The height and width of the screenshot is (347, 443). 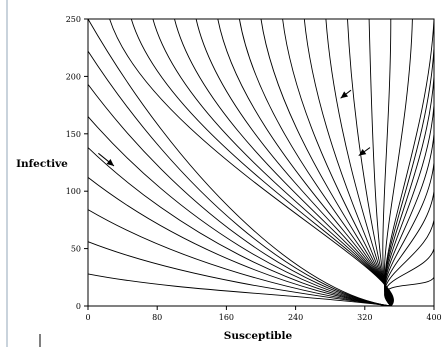 What do you see at coordinates (73, 134) in the screenshot?
I see `y-tick-label: 150` at bounding box center [73, 134].